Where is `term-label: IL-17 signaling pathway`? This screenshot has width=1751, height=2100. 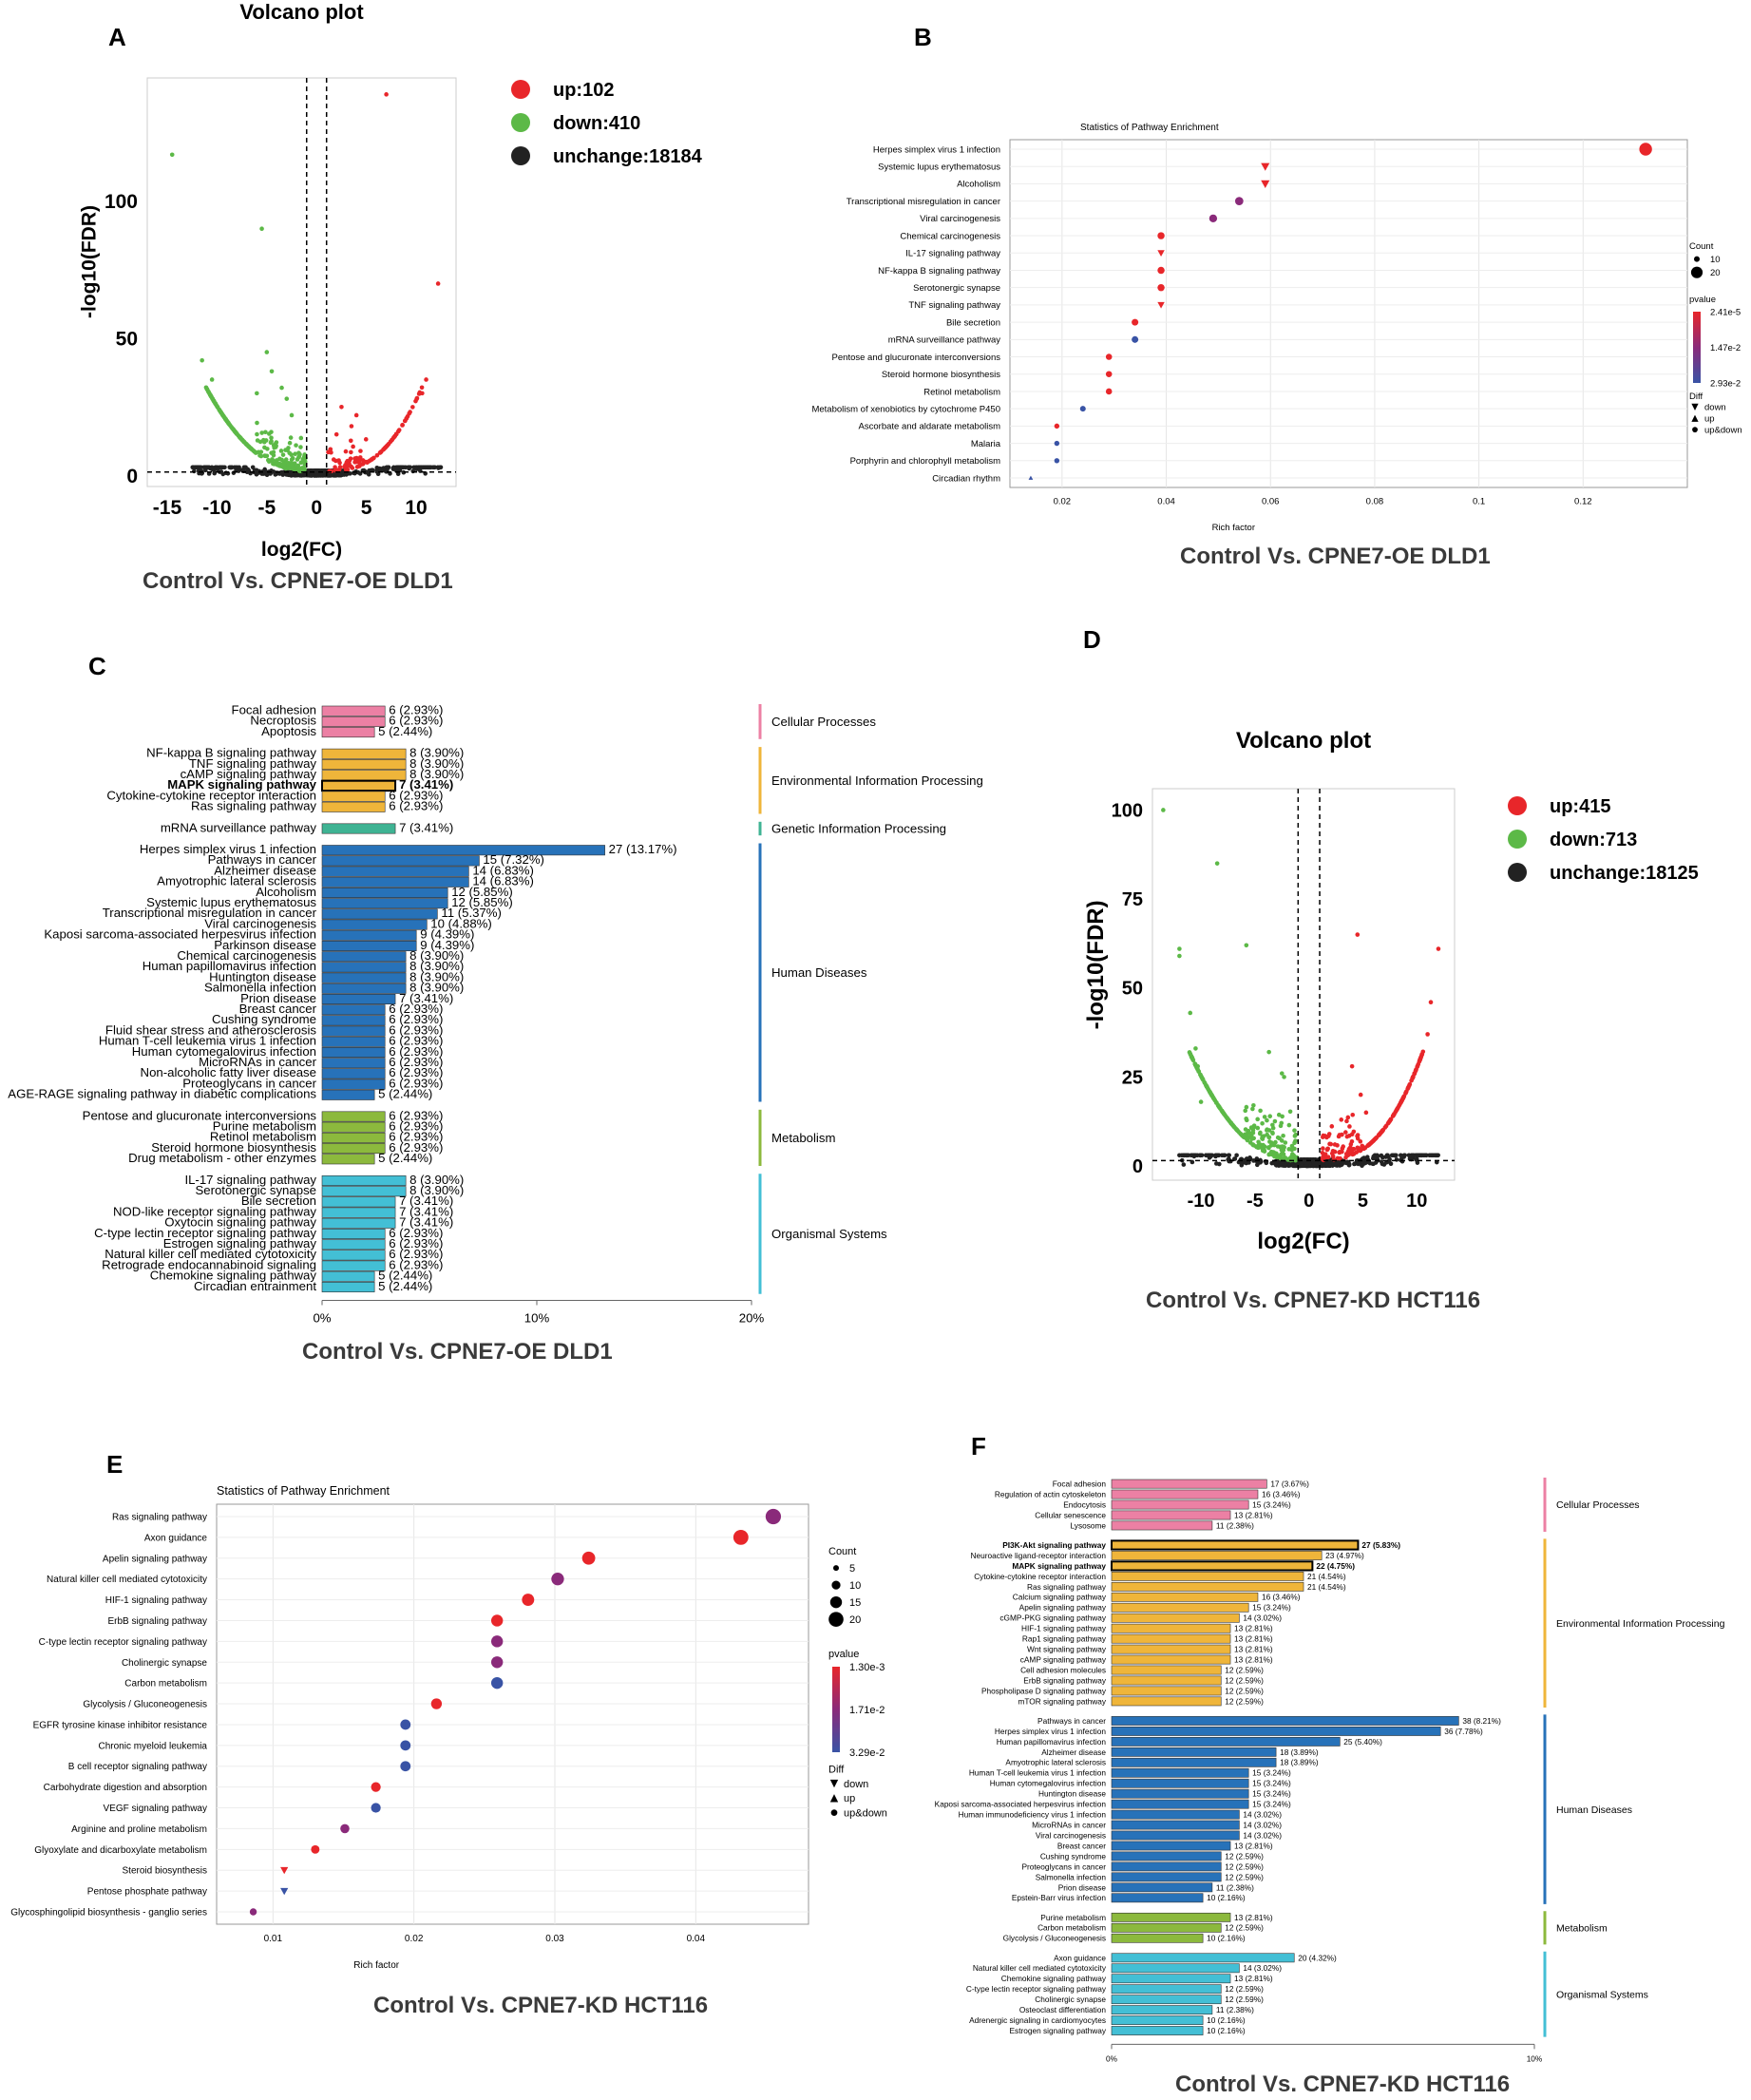 term-label: IL-17 signaling pathway is located at coordinates (953, 254).